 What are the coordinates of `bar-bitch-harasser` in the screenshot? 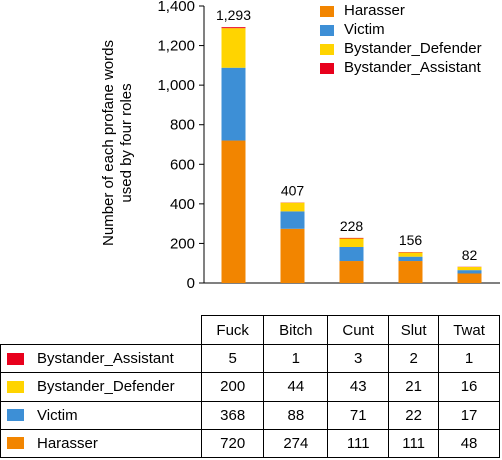 It's located at (292, 255).